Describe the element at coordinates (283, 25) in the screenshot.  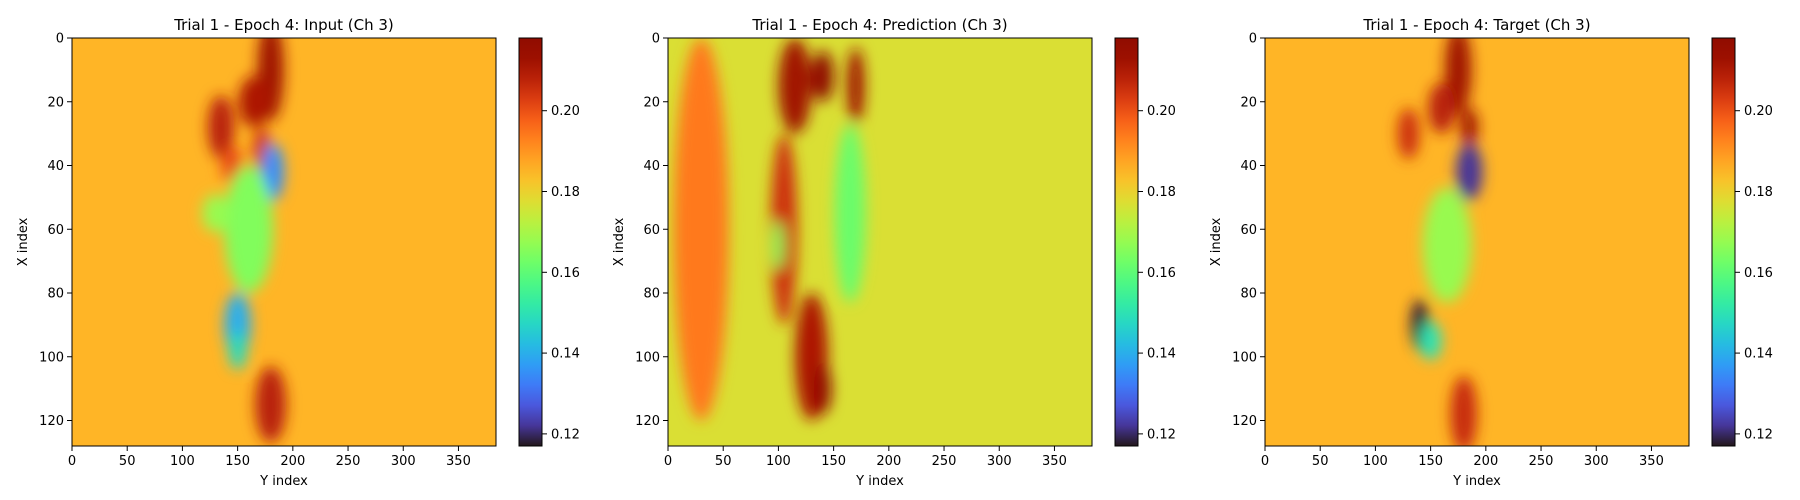
I see `chart-title: Trial 1 - Epoch 4: Input (Ch 3)` at that location.